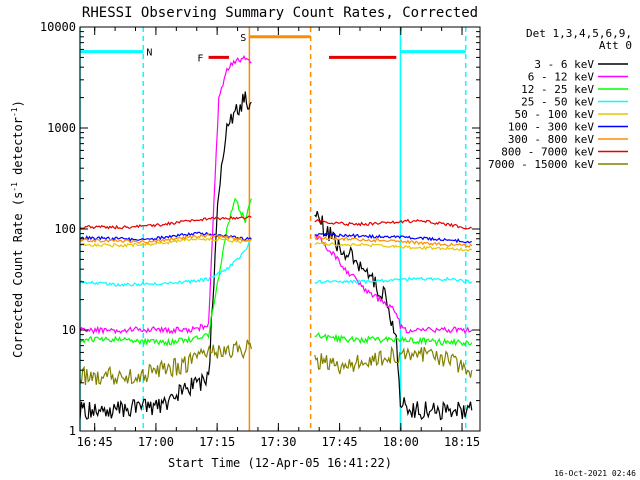  What do you see at coordinates (280, 463) in the screenshot?
I see `x-axis-label: Start Time (12-Apr-05 16:41:22)` at bounding box center [280, 463].